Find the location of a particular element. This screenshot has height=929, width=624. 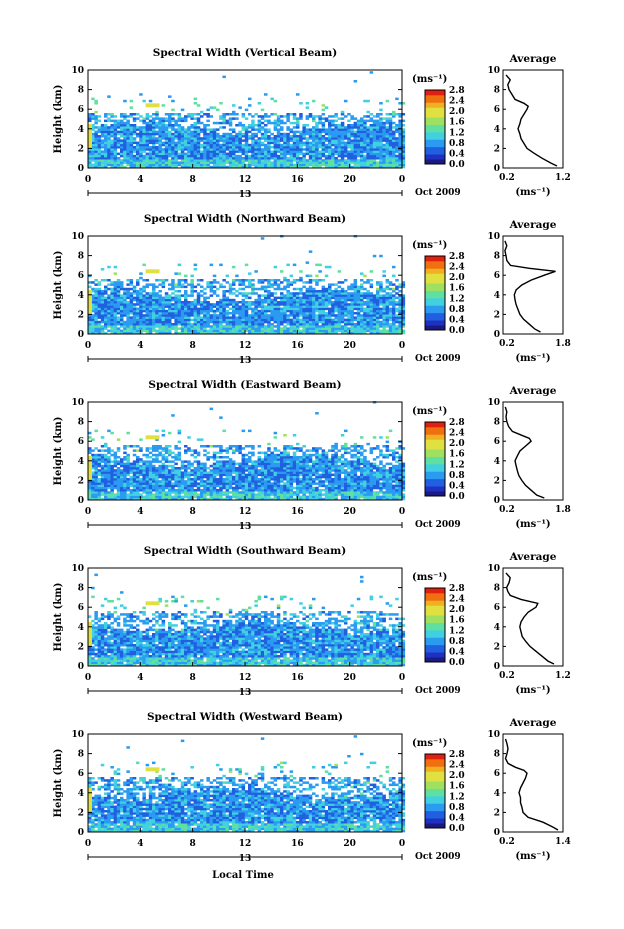

colorbar-tick-label: 2.8 is located at coordinates (457, 257).